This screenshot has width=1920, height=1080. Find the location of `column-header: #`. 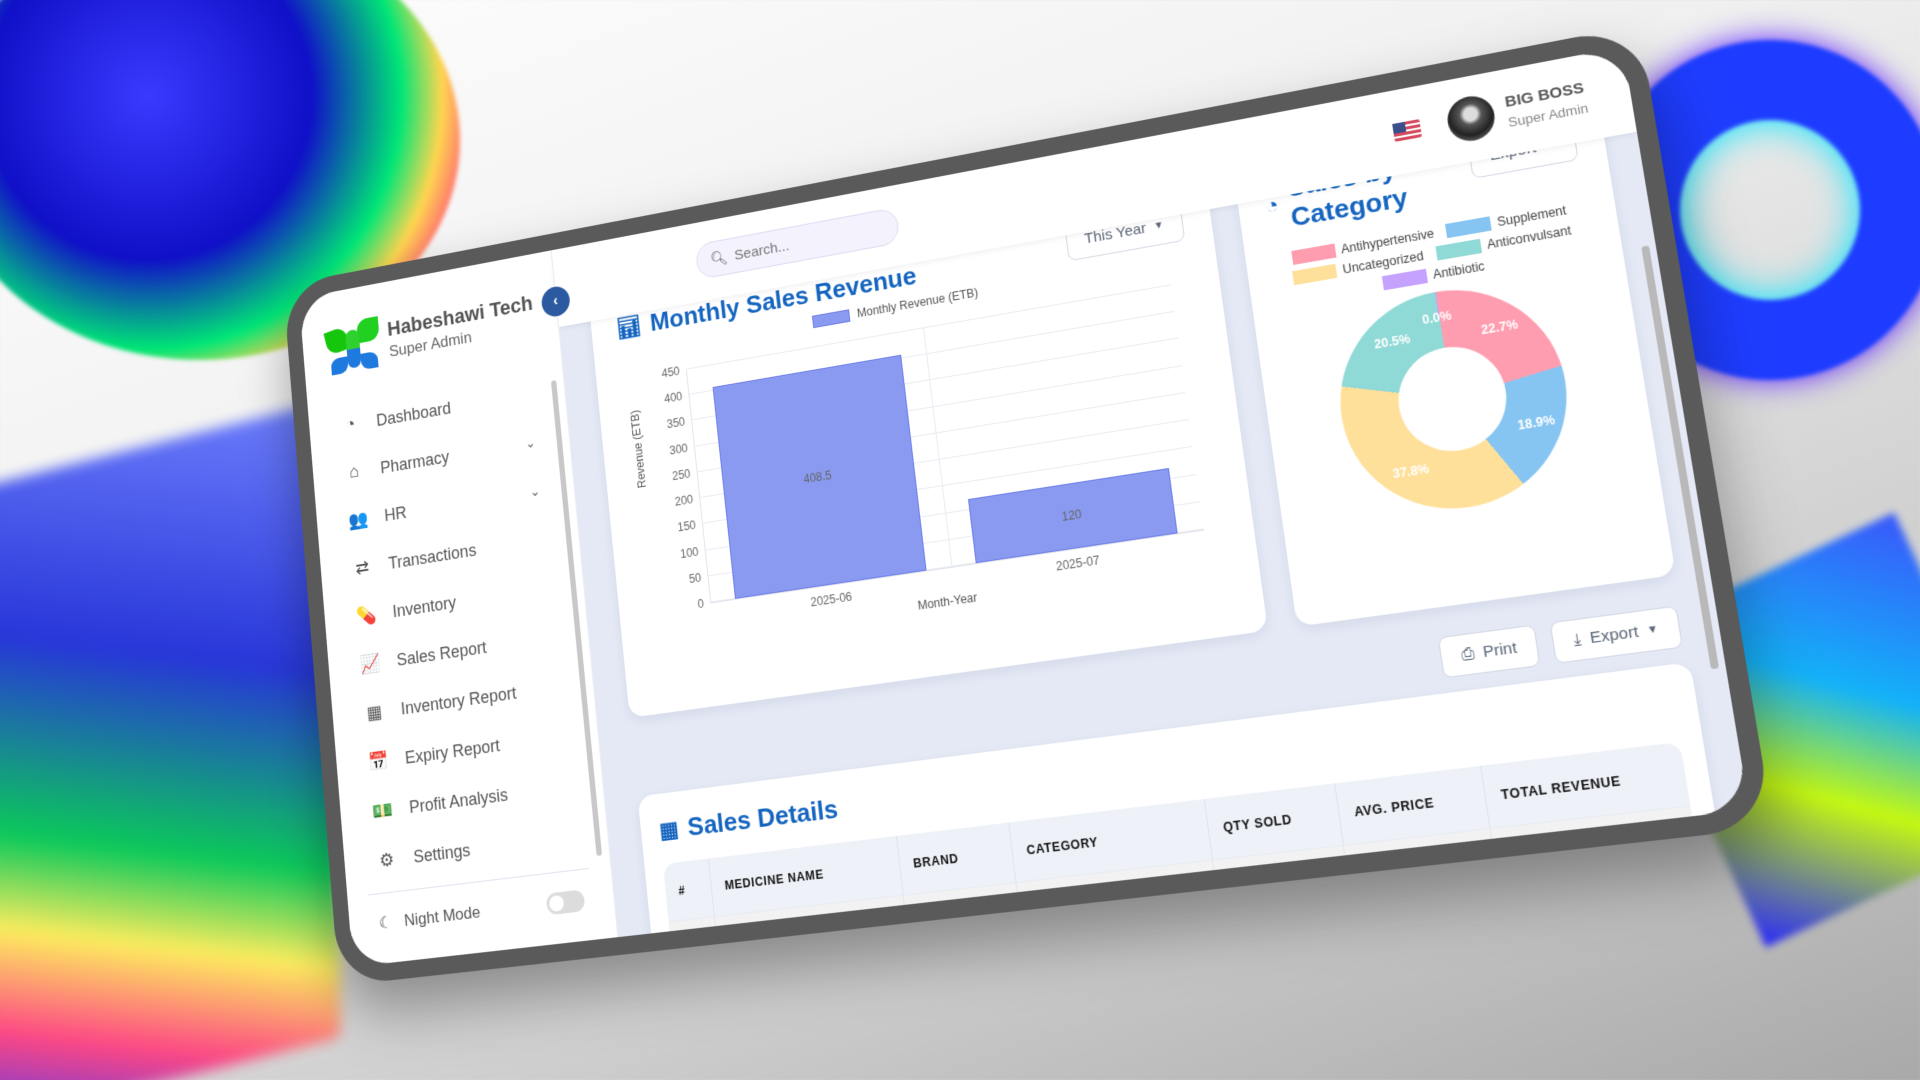

column-header: # is located at coordinates (688, 890).